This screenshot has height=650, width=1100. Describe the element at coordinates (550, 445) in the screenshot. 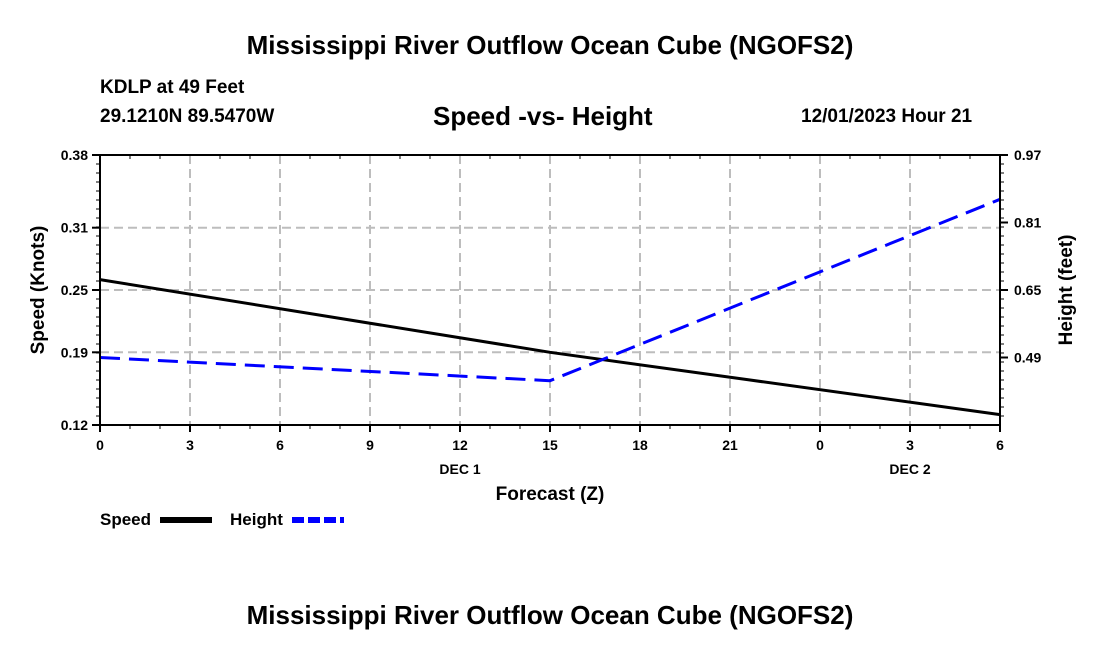

I see `x-tick-label: 15` at that location.